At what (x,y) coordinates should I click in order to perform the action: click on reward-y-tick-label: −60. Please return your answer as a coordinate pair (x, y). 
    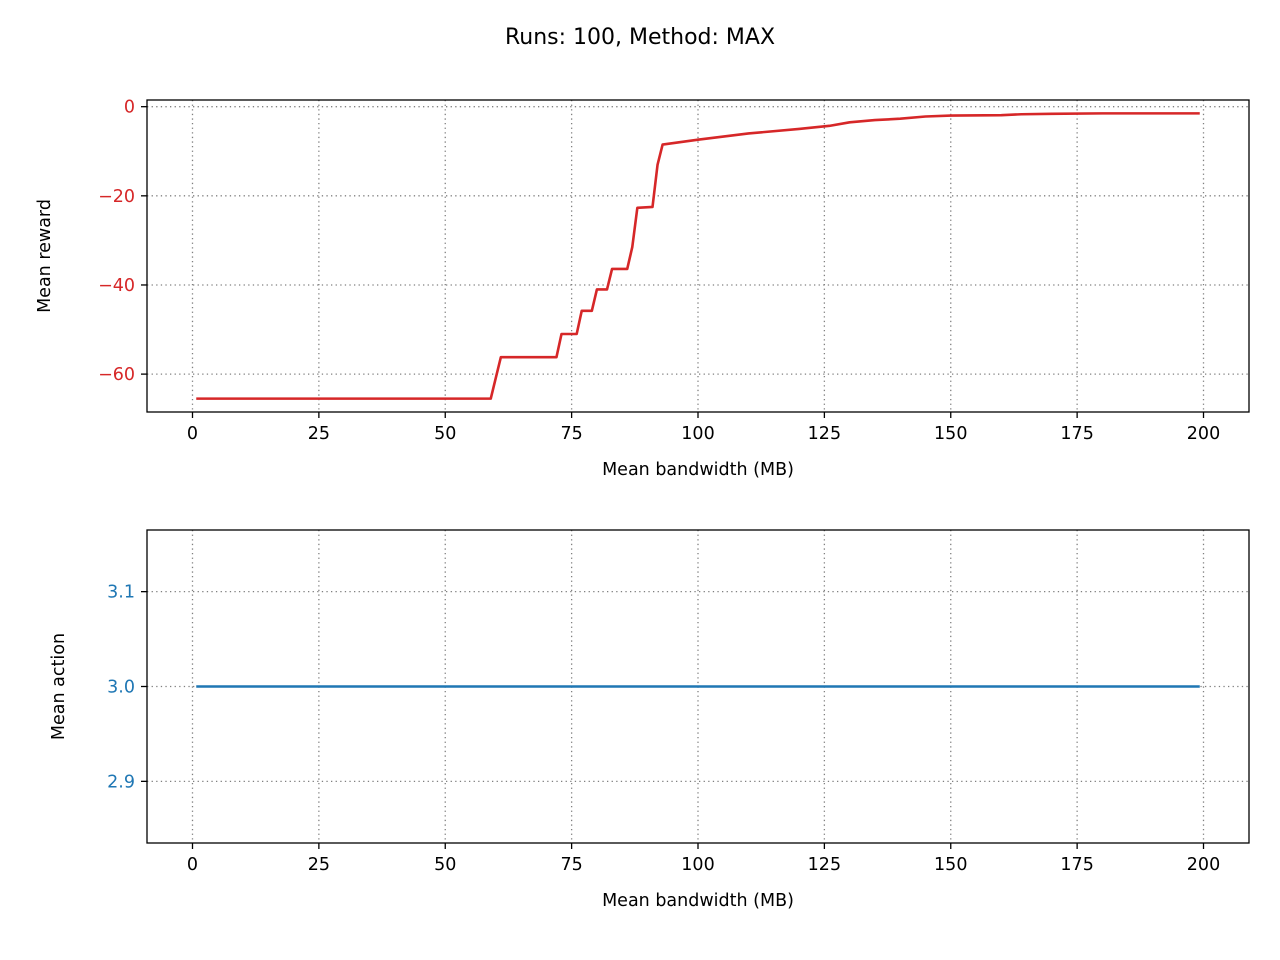
    Looking at the image, I should click on (116, 375).